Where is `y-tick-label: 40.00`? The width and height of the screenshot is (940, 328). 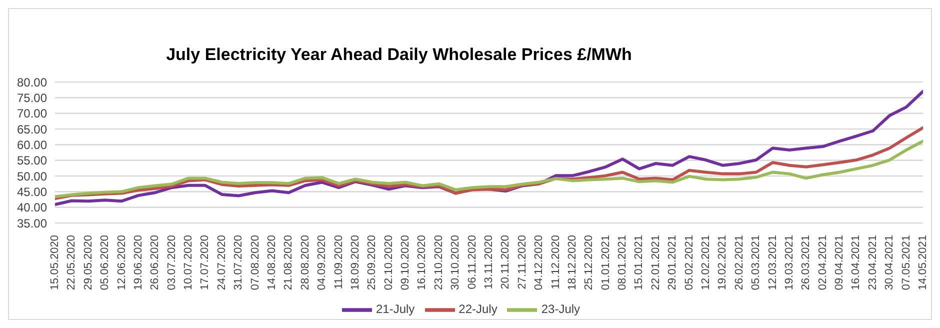
y-tick-label: 40.00 is located at coordinates (32, 207).